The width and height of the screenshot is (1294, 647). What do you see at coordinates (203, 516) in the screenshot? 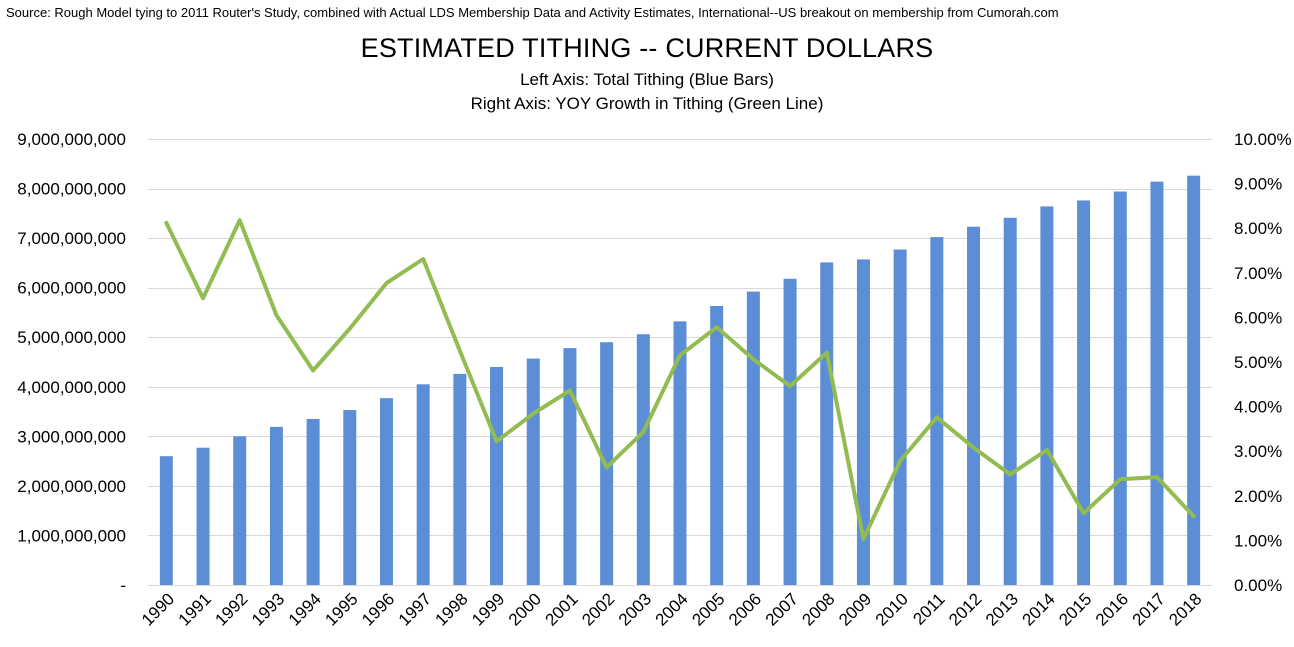
I see `bar-1991` at bounding box center [203, 516].